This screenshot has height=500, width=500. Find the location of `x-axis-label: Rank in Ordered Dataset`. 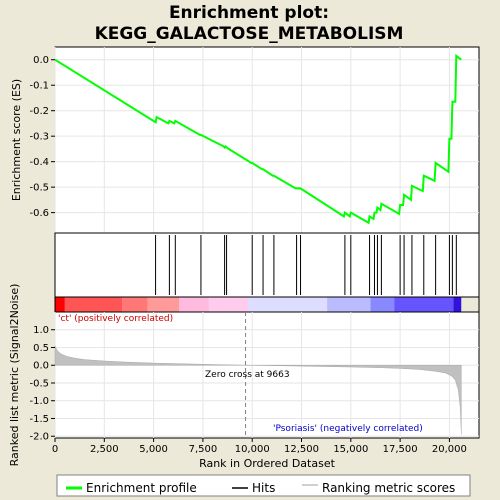

x-axis-label: Rank in Ordered Dataset is located at coordinates (267, 463).